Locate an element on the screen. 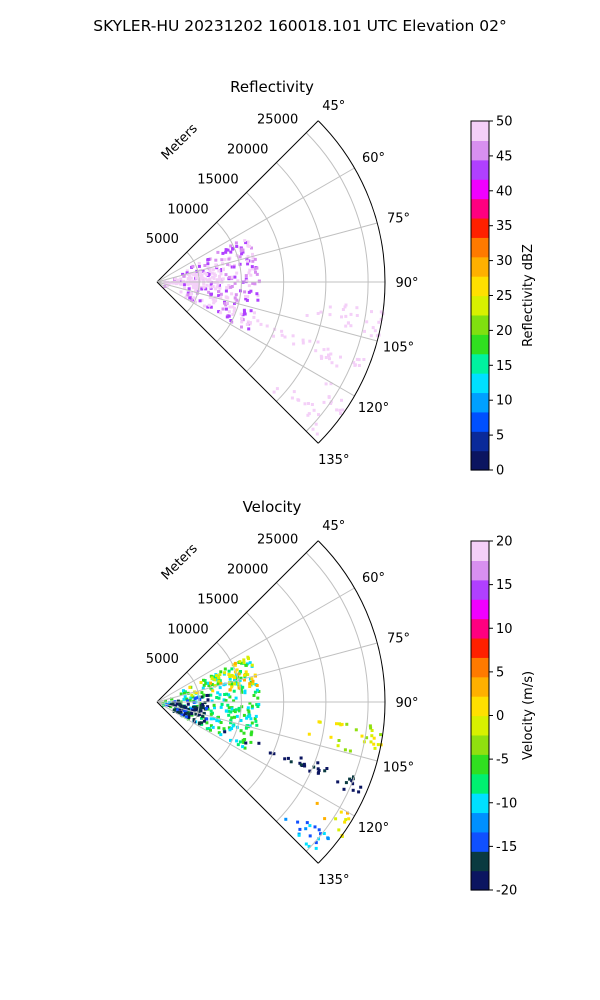 Image resolution: width=600 pixels, height=1000 pixels. colorbar: -20 -15 -10 -5 0 5 10 15 20 Velocity (m/s) is located at coordinates (503, 717).